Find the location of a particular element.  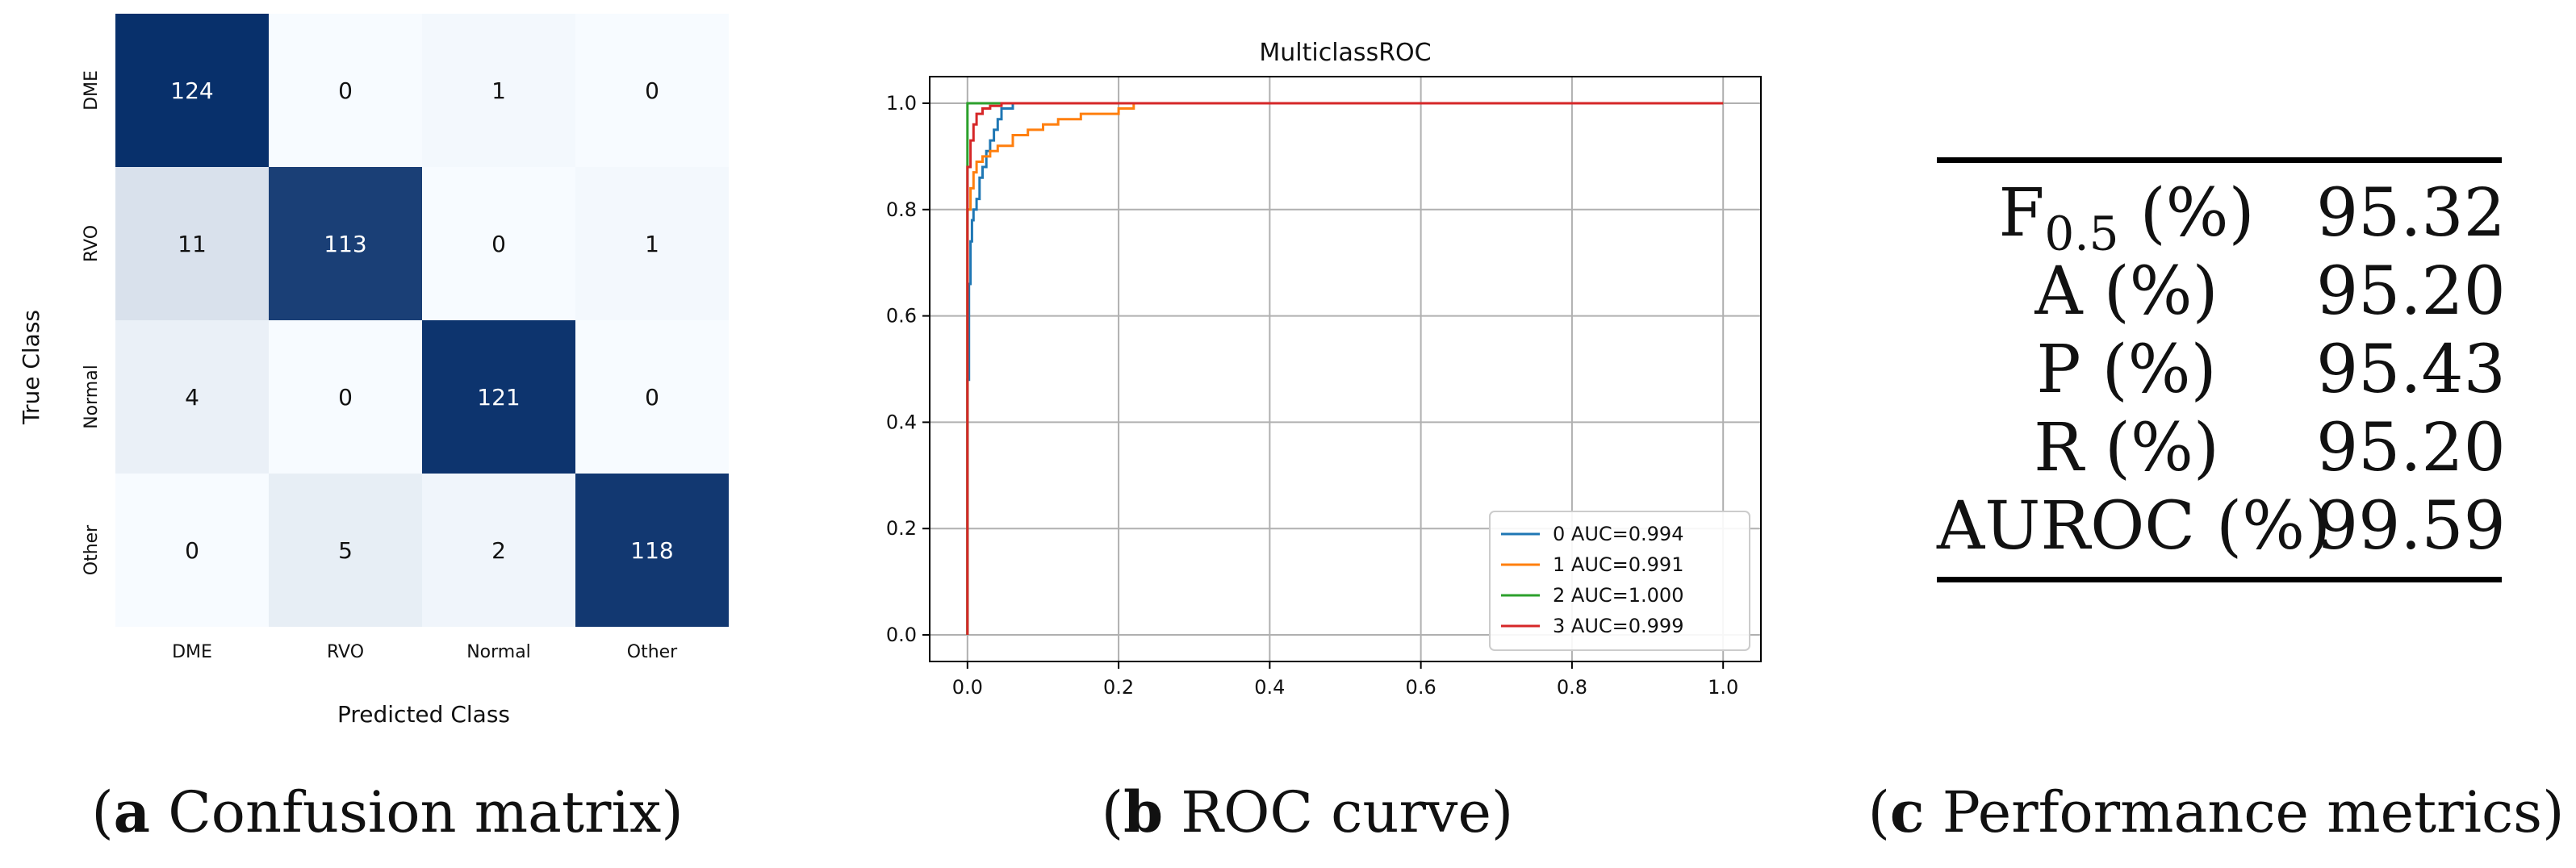

legend-label: 3 AUC=0.999 is located at coordinates (1618, 626).